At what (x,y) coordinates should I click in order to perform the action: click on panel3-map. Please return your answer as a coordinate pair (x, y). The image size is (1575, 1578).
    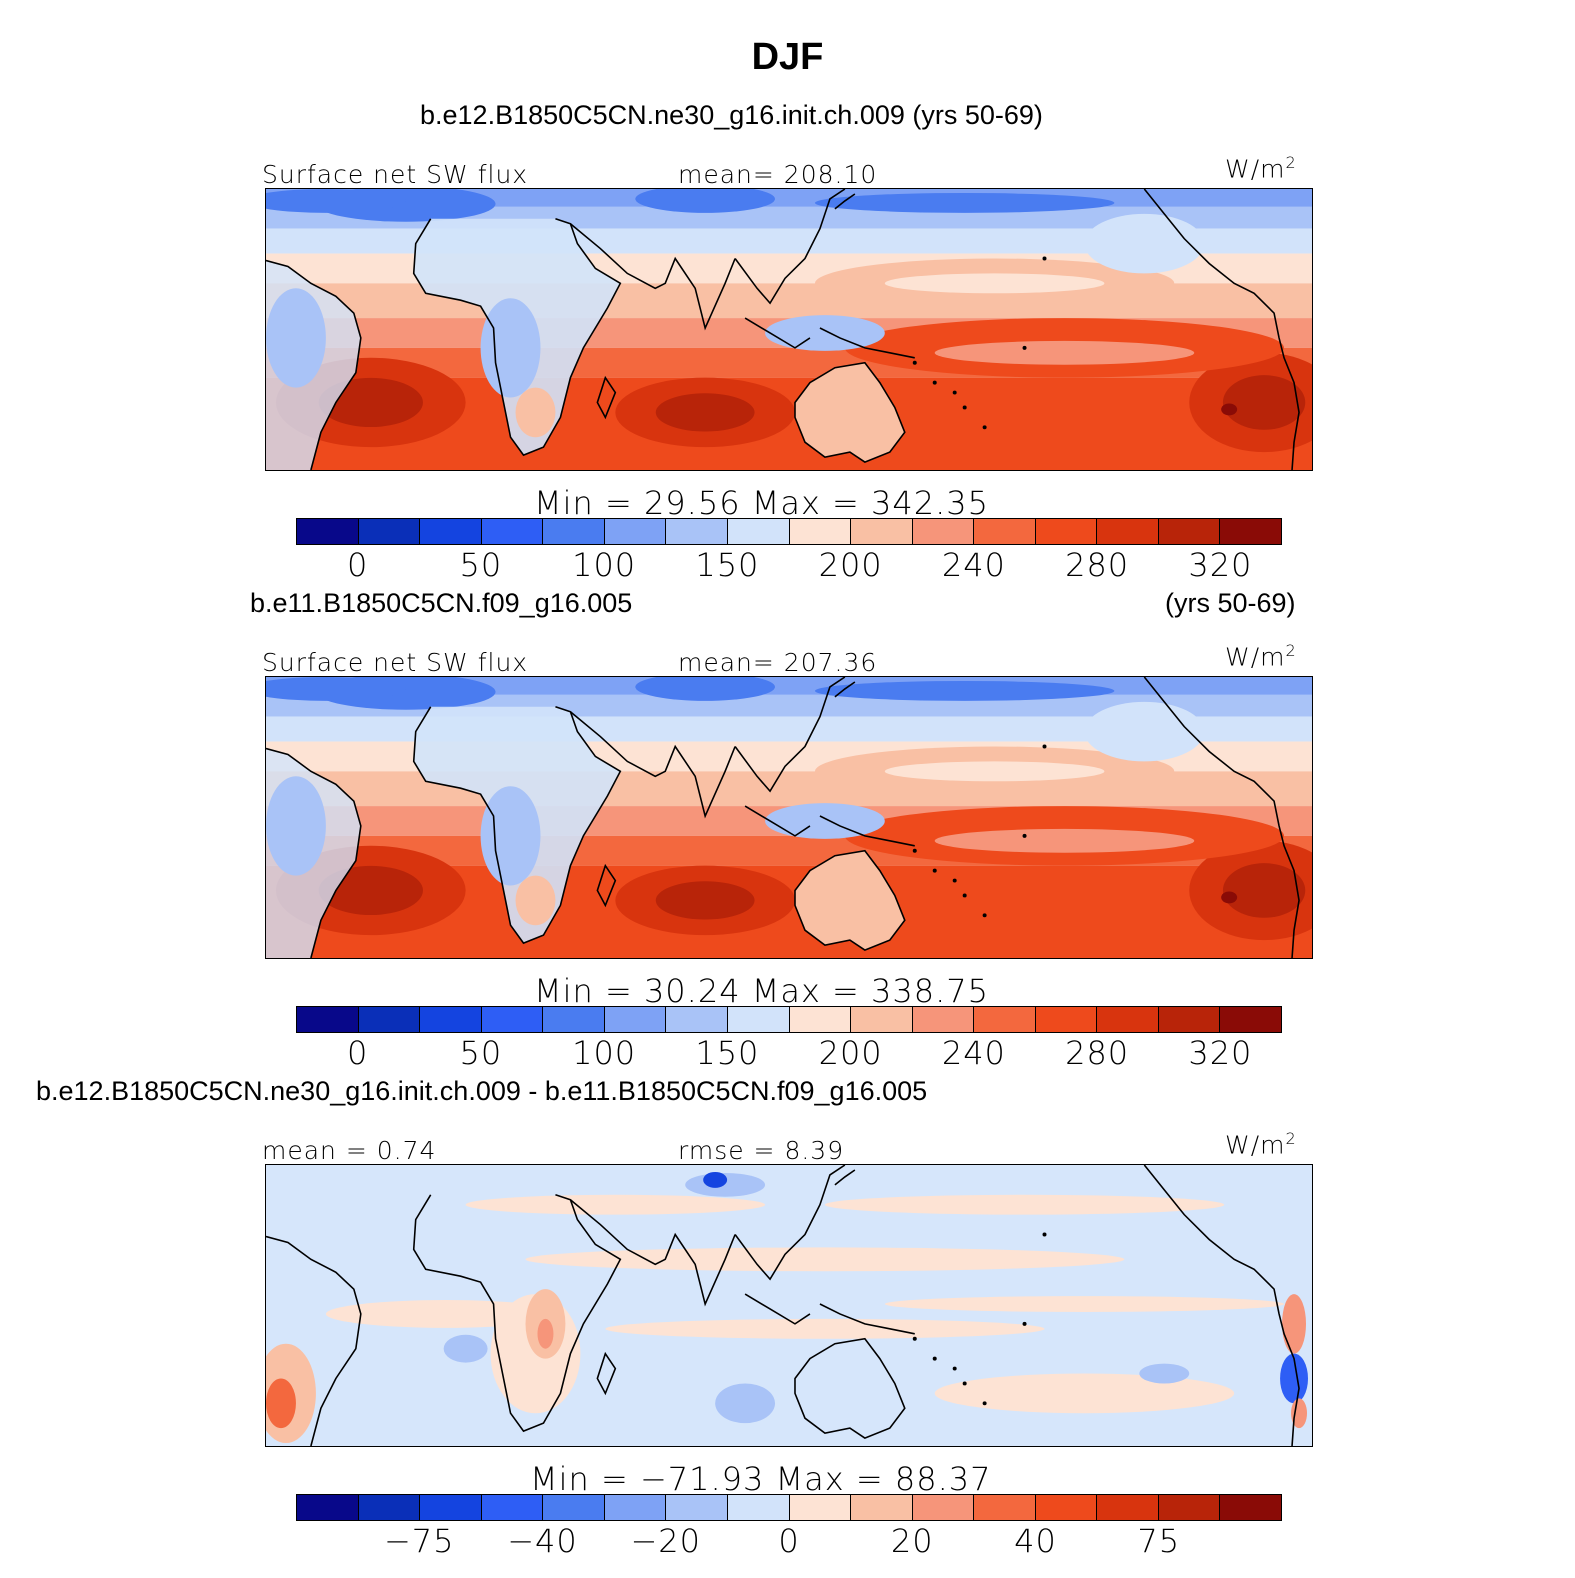
    Looking at the image, I should click on (789, 1305).